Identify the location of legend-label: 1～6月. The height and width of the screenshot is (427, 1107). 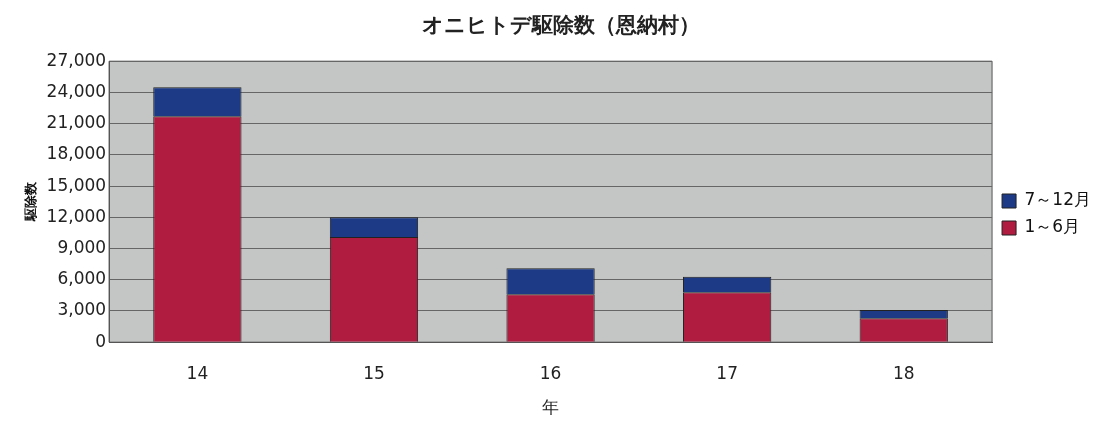
(1052, 226).